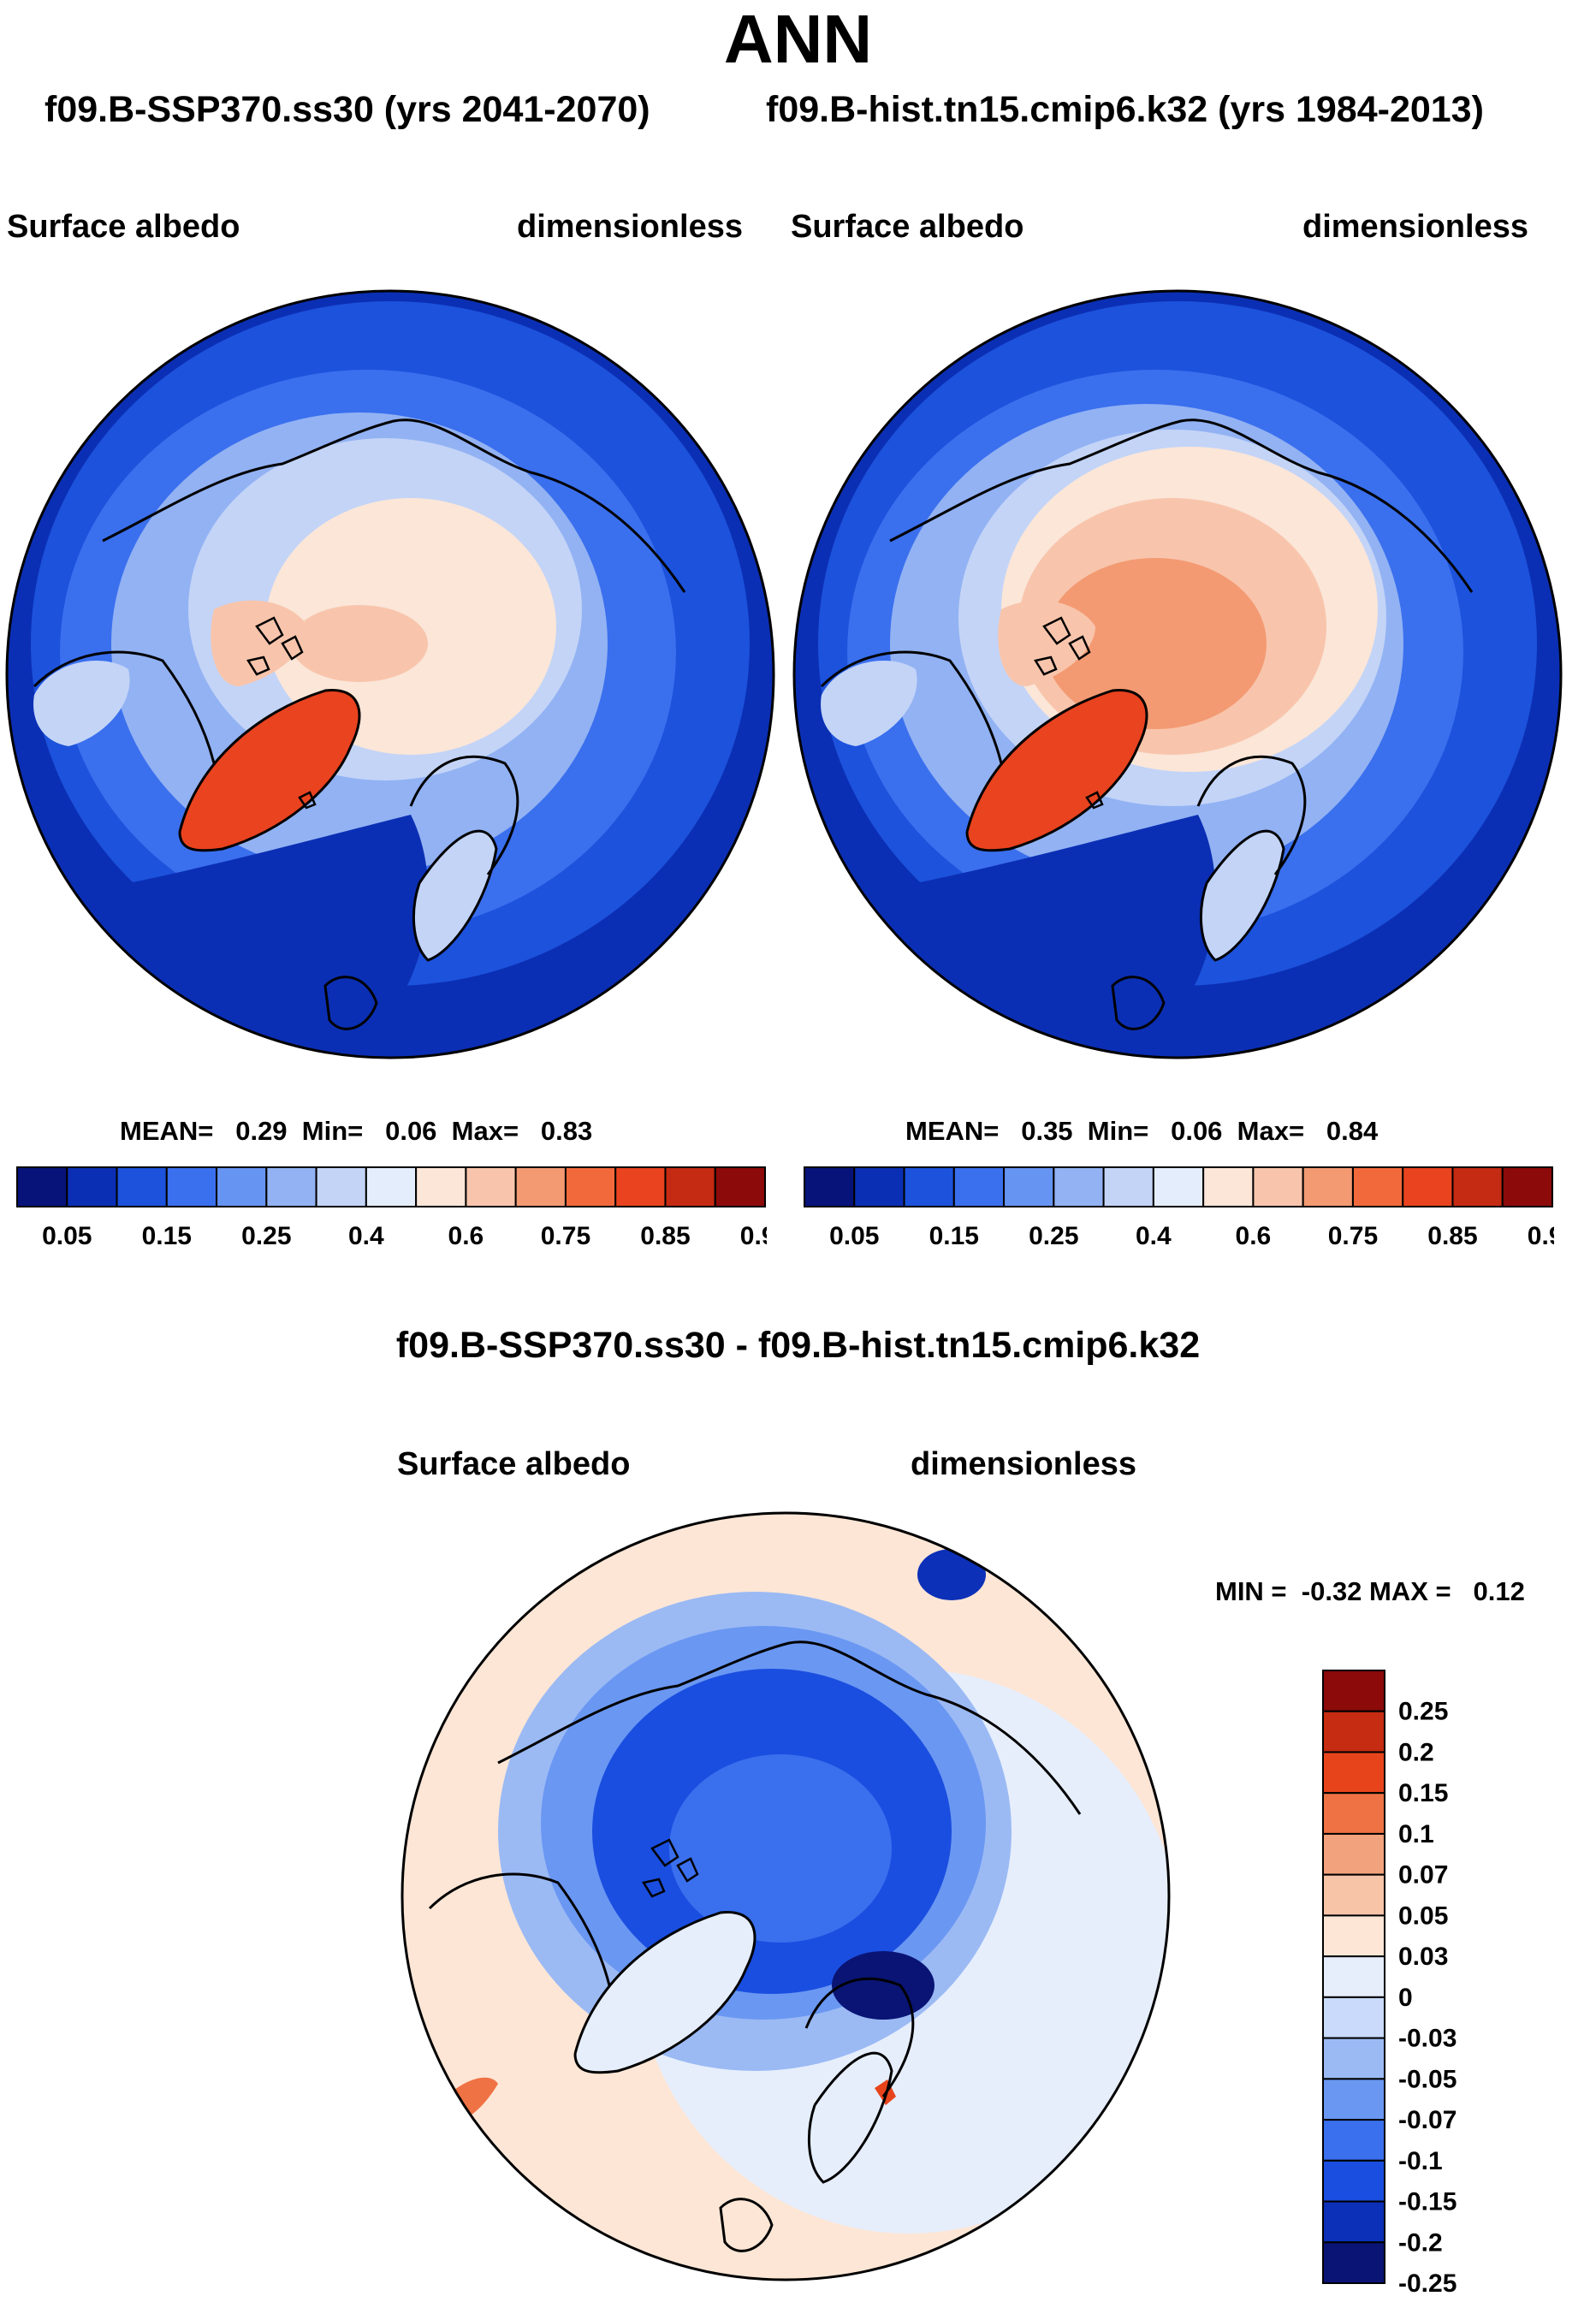 The height and width of the screenshot is (2302, 1596). Describe the element at coordinates (798, 39) in the screenshot. I see `main-title: ANN` at that location.